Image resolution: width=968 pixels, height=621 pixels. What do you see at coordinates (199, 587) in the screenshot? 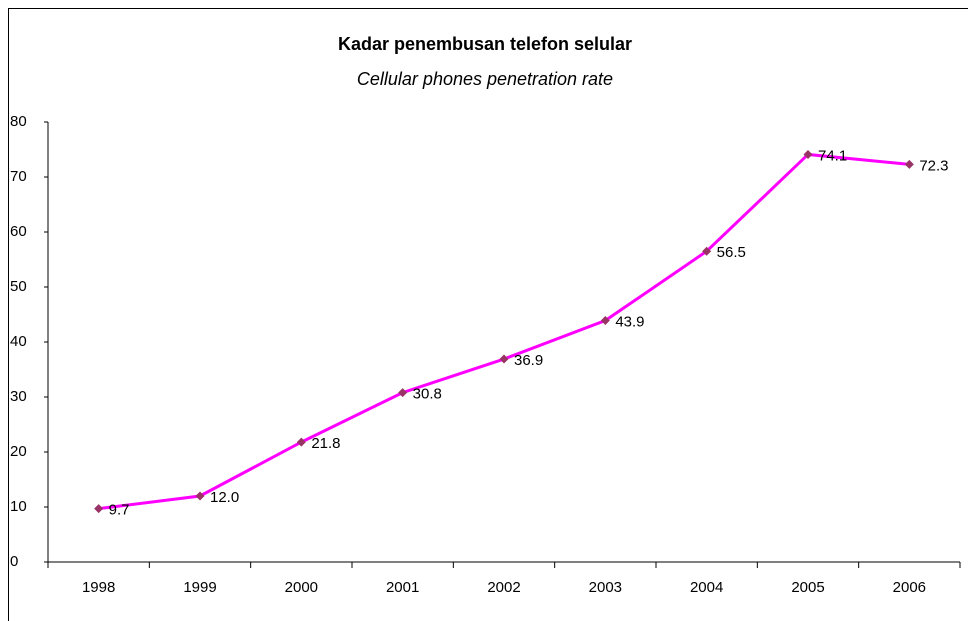
I see `x-tick-label: 1999` at bounding box center [199, 587].